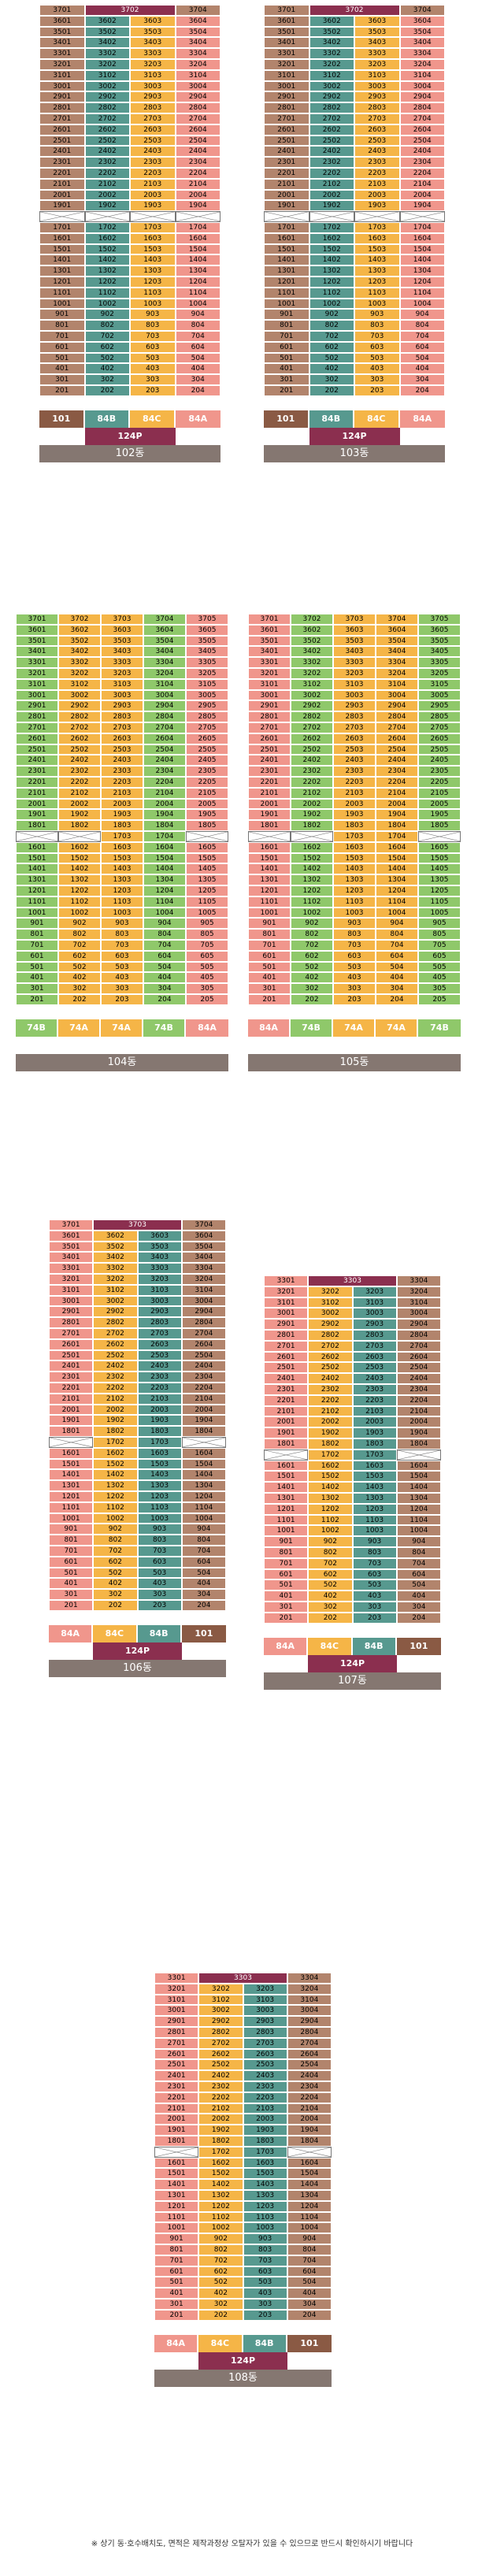  I want to click on unit-cell: 2901, so click(62, 97).